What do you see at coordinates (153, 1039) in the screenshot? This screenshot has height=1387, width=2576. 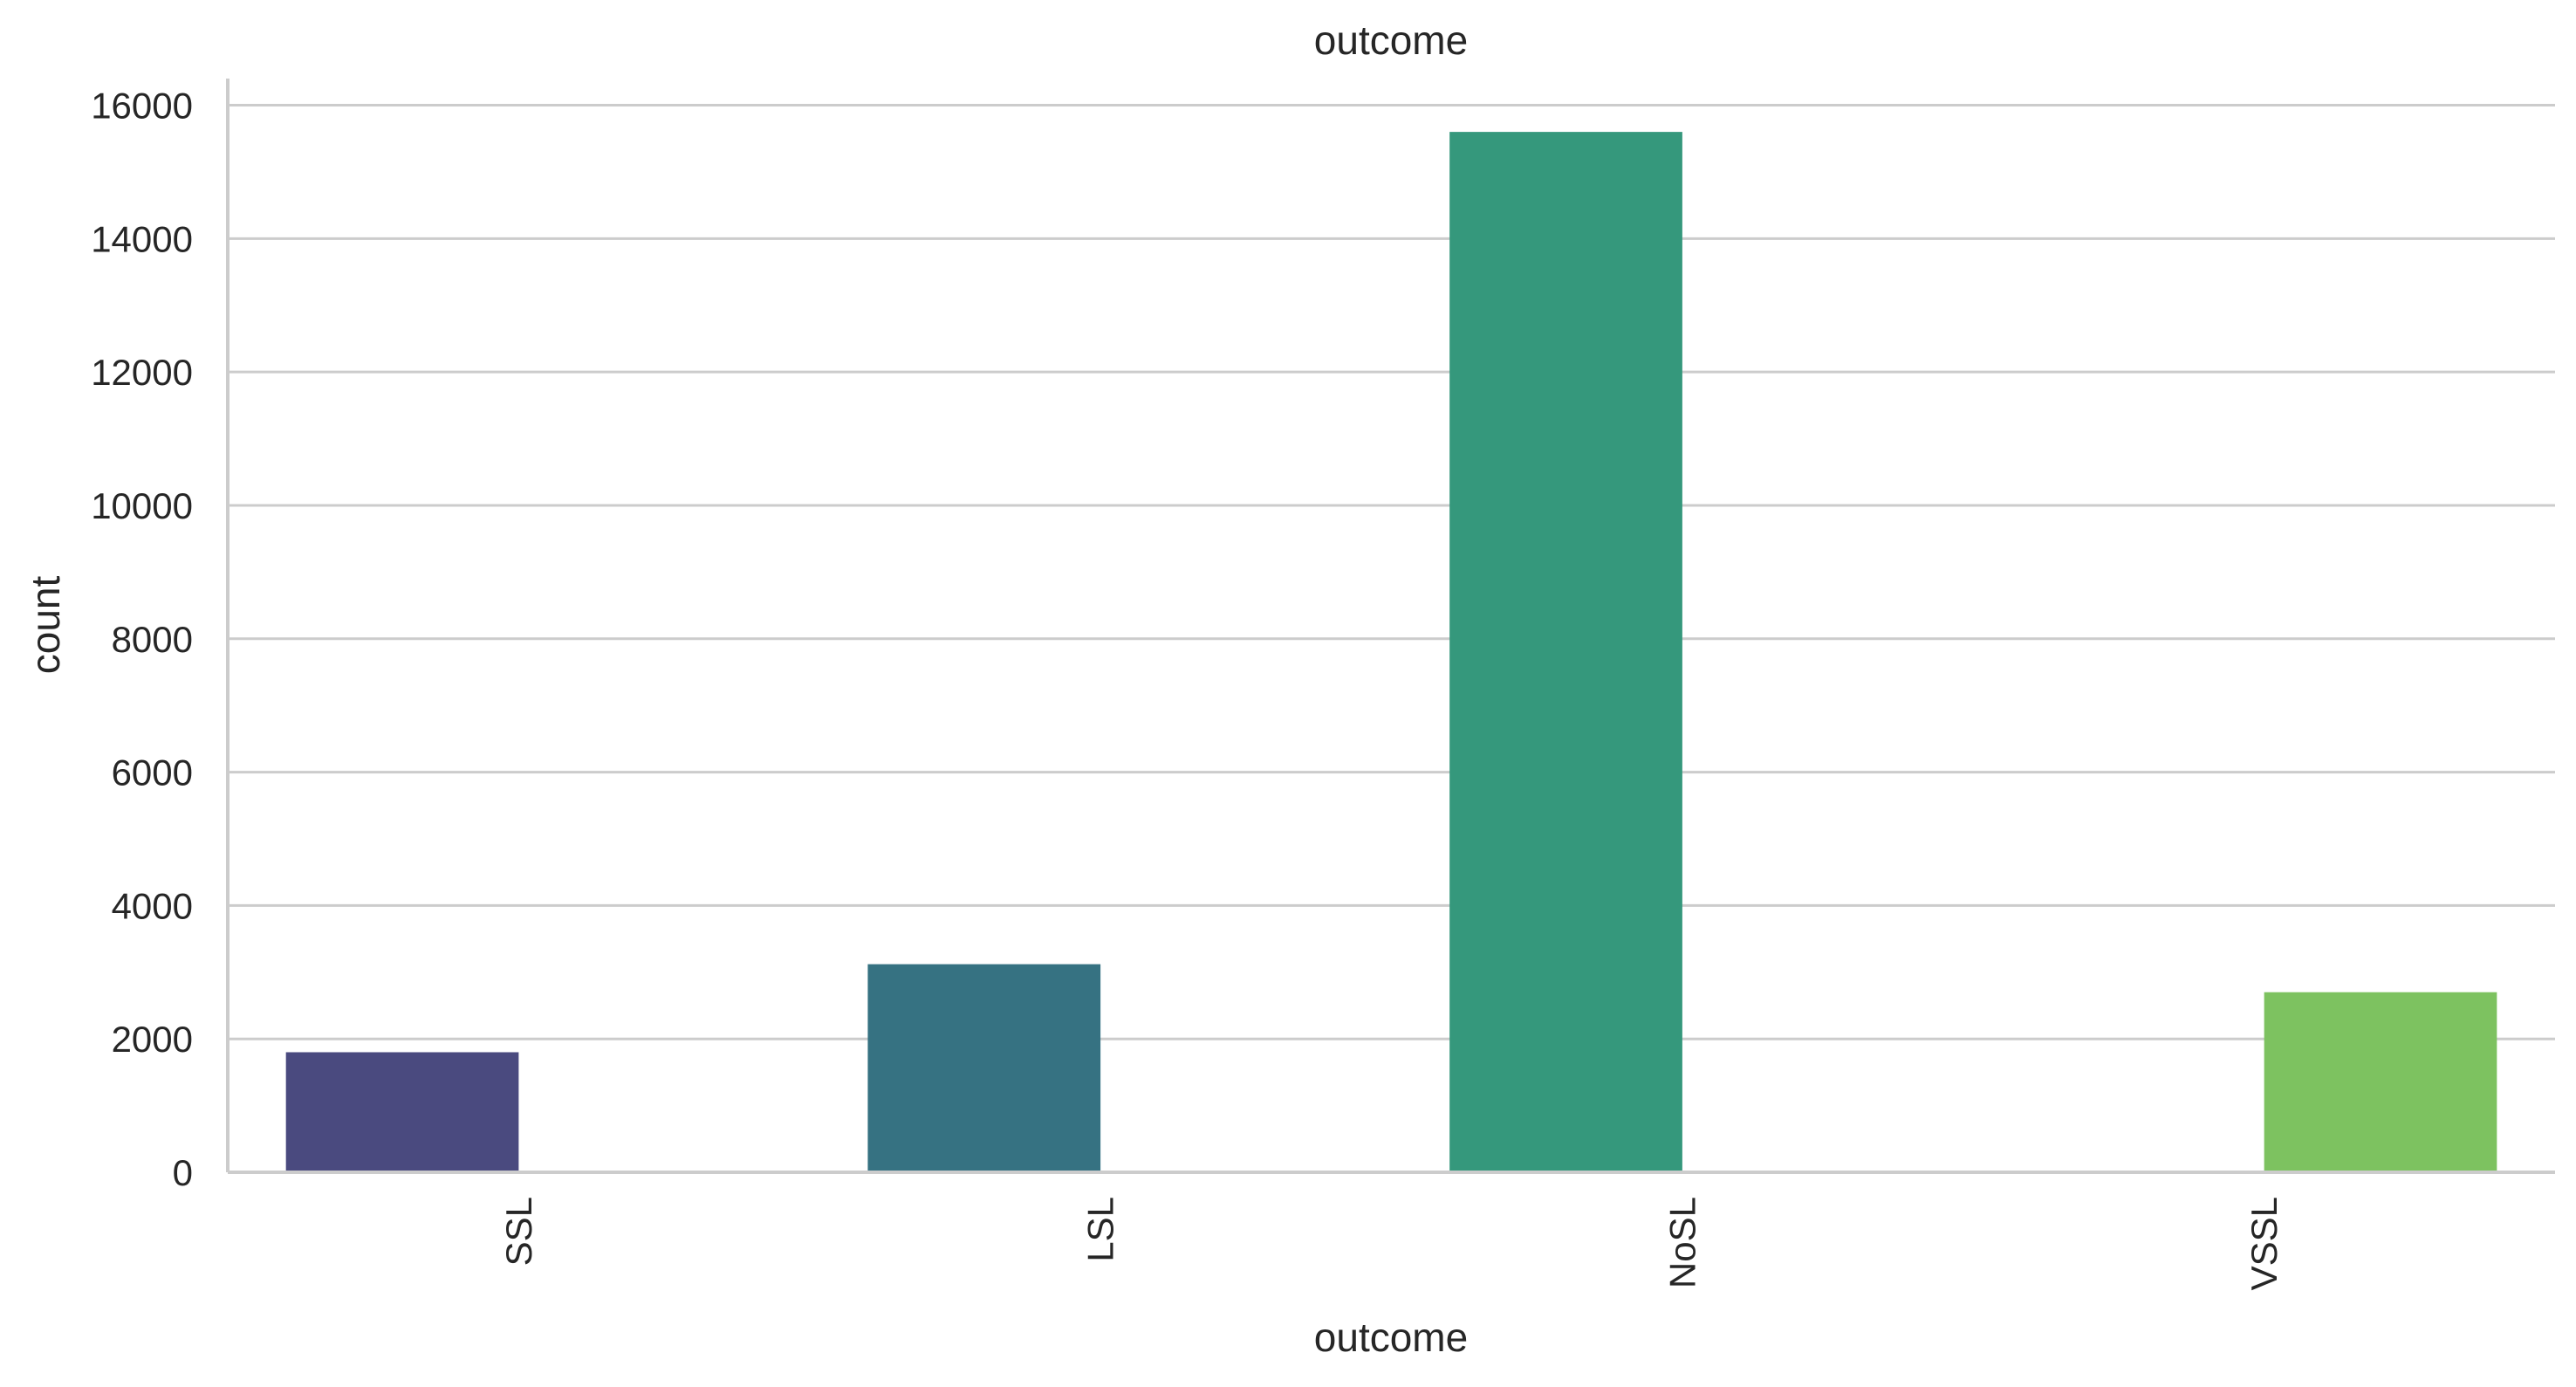 I see `y-tick-label: 2000` at bounding box center [153, 1039].